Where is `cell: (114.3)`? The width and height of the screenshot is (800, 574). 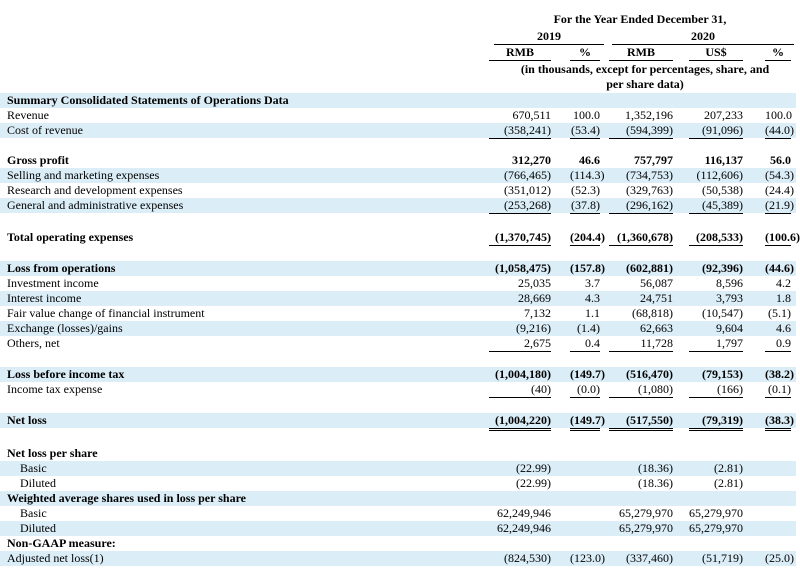
cell: (114.3) is located at coordinates (585, 175).